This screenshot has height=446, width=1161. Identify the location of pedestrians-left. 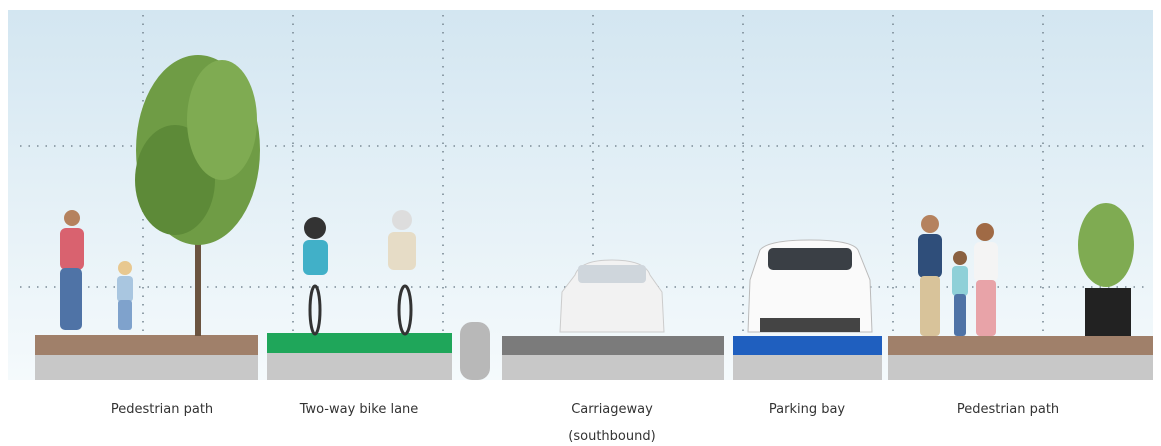
(96, 270).